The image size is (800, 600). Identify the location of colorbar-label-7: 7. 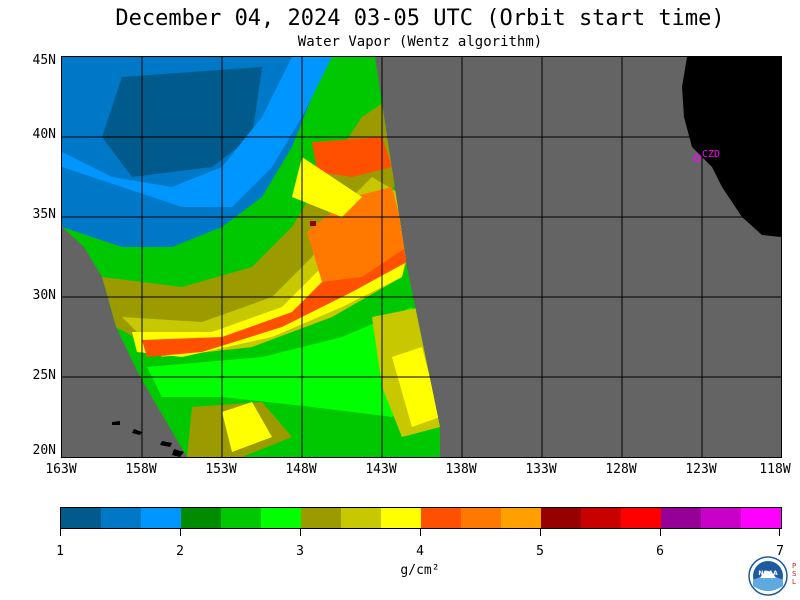
(780, 551).